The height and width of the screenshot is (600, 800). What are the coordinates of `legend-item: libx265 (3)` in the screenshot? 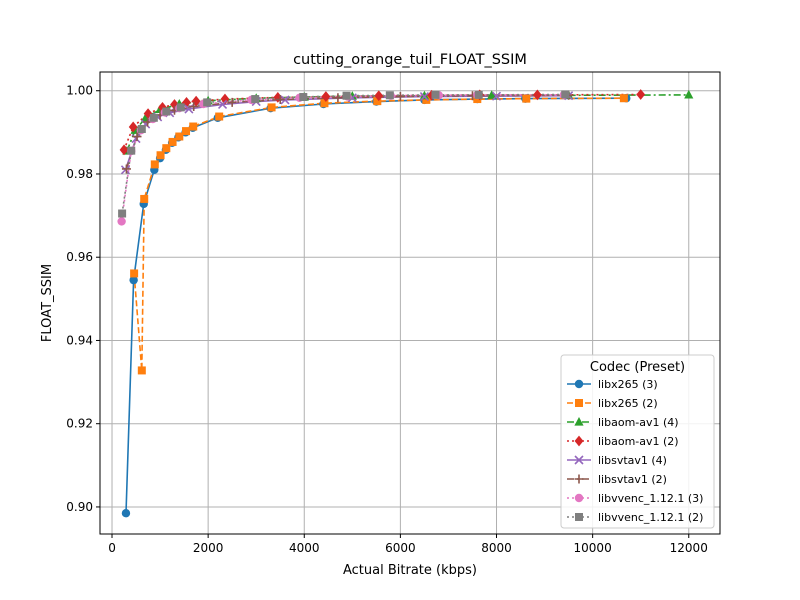 It's located at (612, 384).